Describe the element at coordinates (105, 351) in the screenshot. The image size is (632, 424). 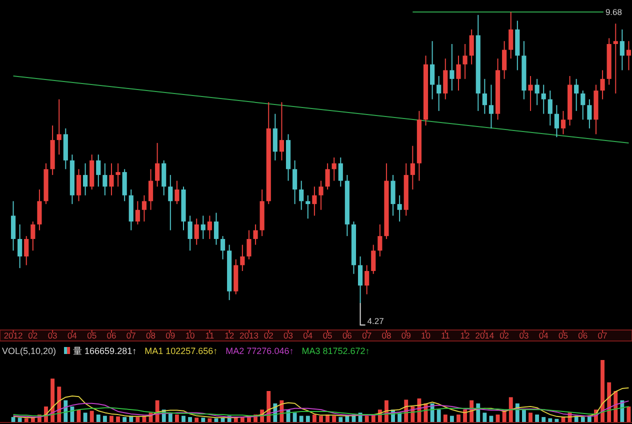
I see `legend-label: 量 166659.281↑` at that location.